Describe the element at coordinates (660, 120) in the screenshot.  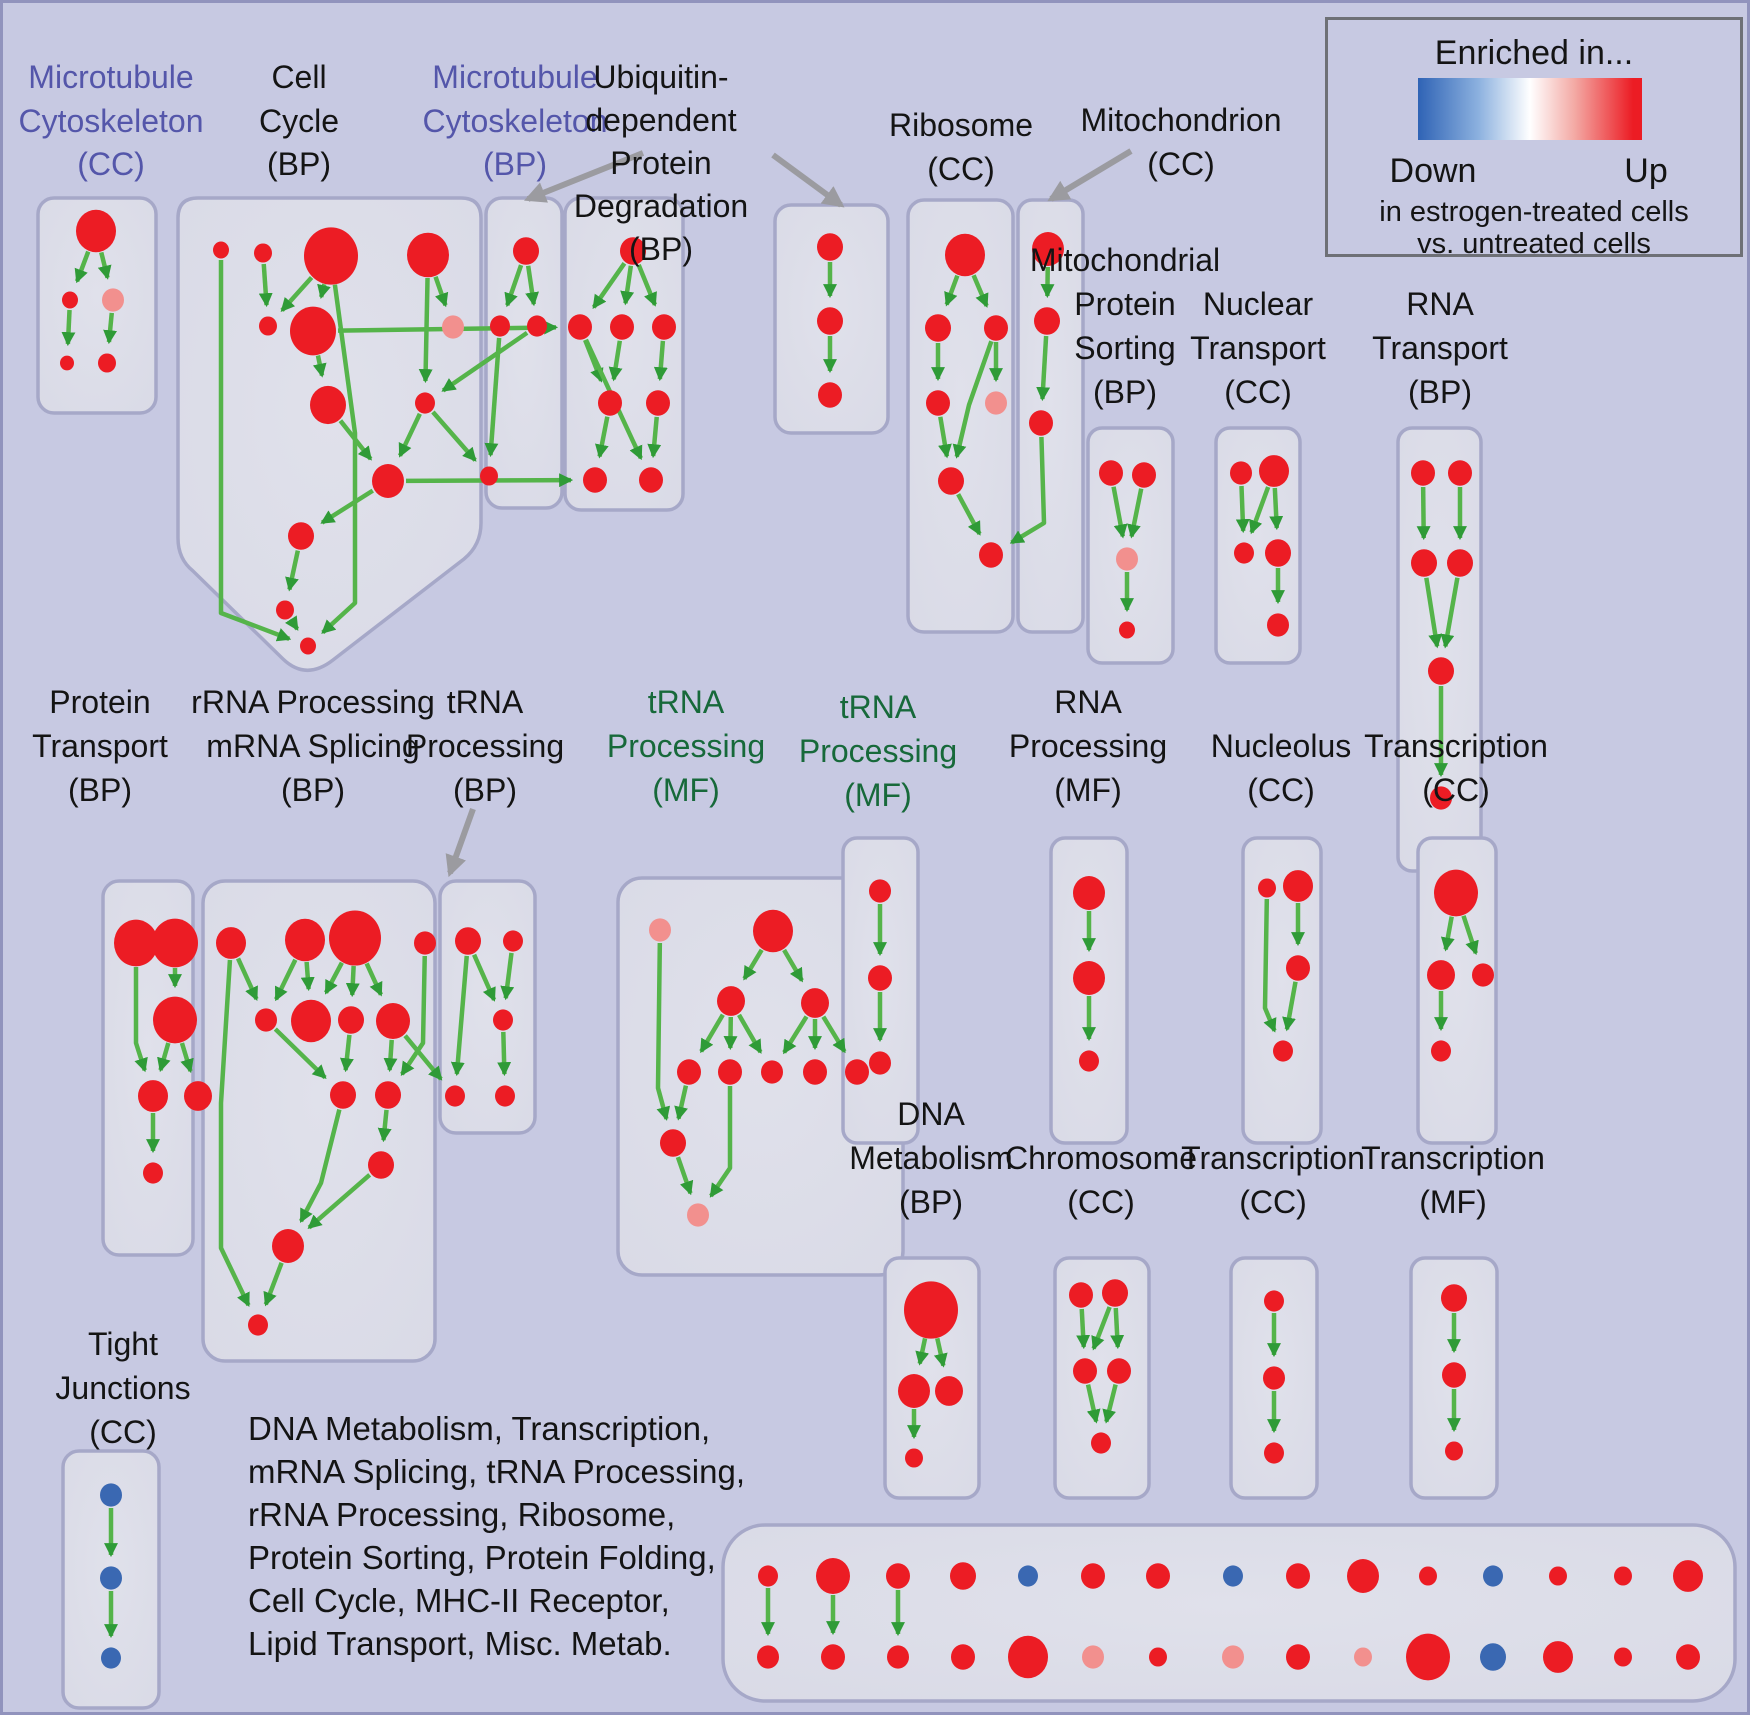
I see `ubiquitin-degradation-label-label-line-1: dependent` at that location.